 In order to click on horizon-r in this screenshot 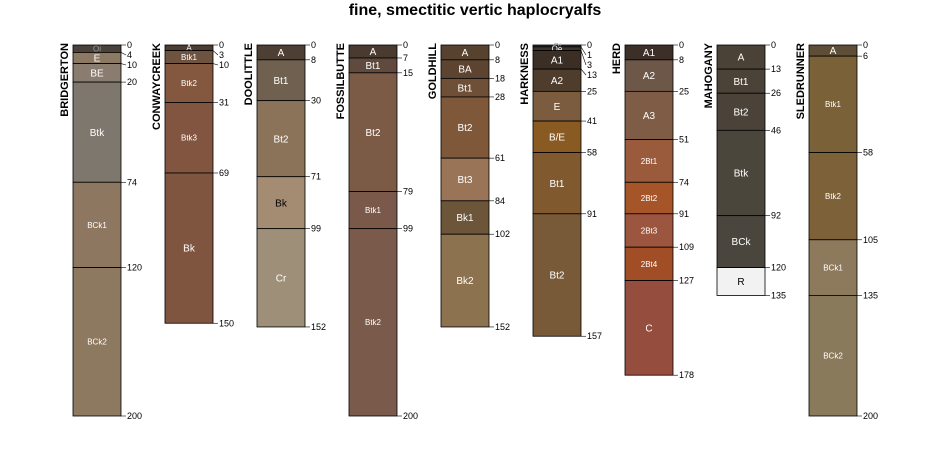, I will do `click(741, 281)`.